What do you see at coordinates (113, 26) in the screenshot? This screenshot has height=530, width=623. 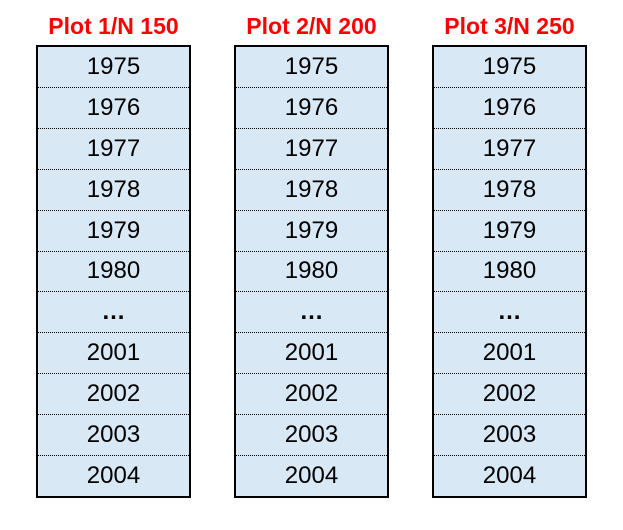 I see `plot-title: Plot 1/N 150` at bounding box center [113, 26].